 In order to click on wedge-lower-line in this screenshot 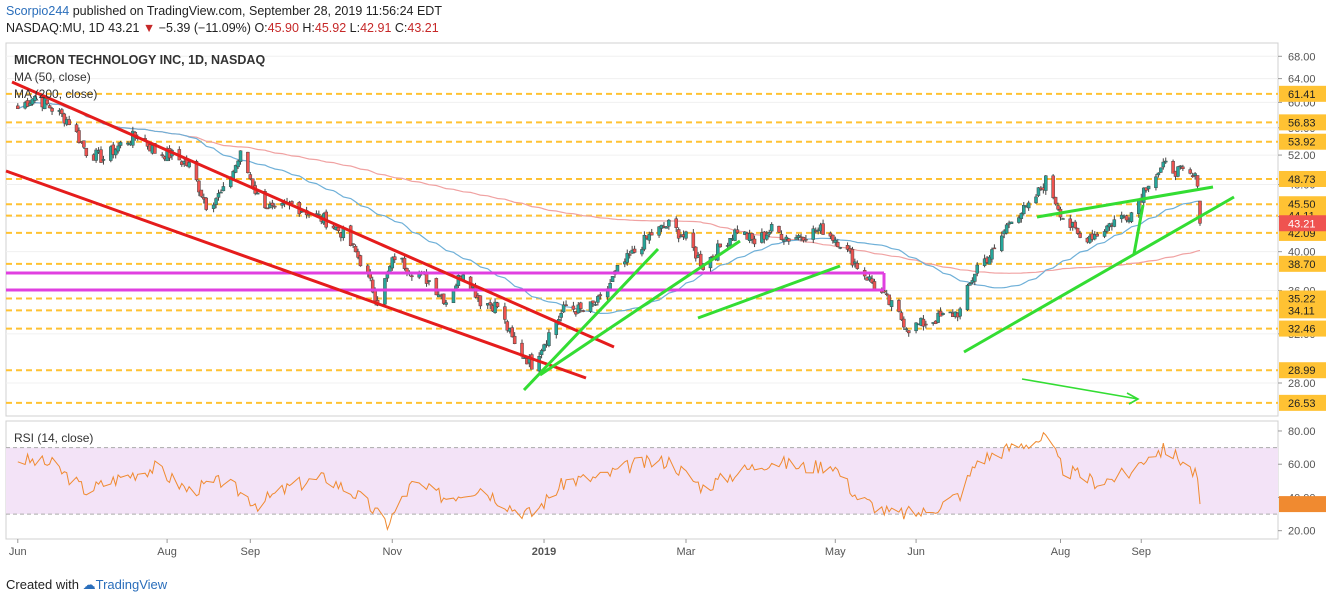, I will do `click(1099, 274)`.